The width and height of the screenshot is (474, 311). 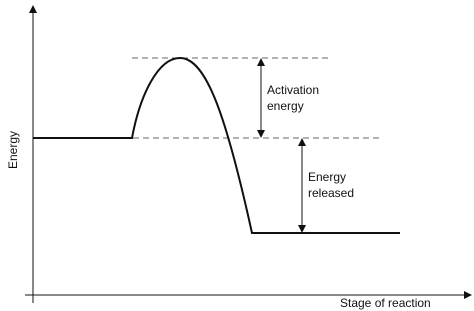 I want to click on y-axis-label: Energy, so click(x=13, y=150).